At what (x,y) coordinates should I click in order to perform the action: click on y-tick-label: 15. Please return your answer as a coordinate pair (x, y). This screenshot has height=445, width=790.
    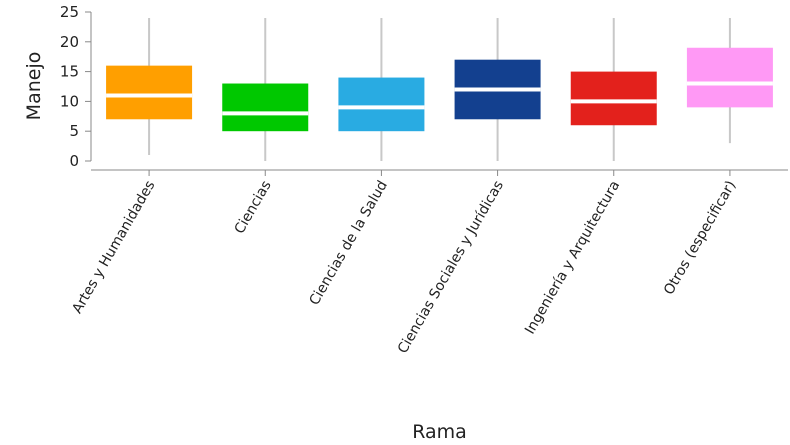
    Looking at the image, I should click on (69, 72).